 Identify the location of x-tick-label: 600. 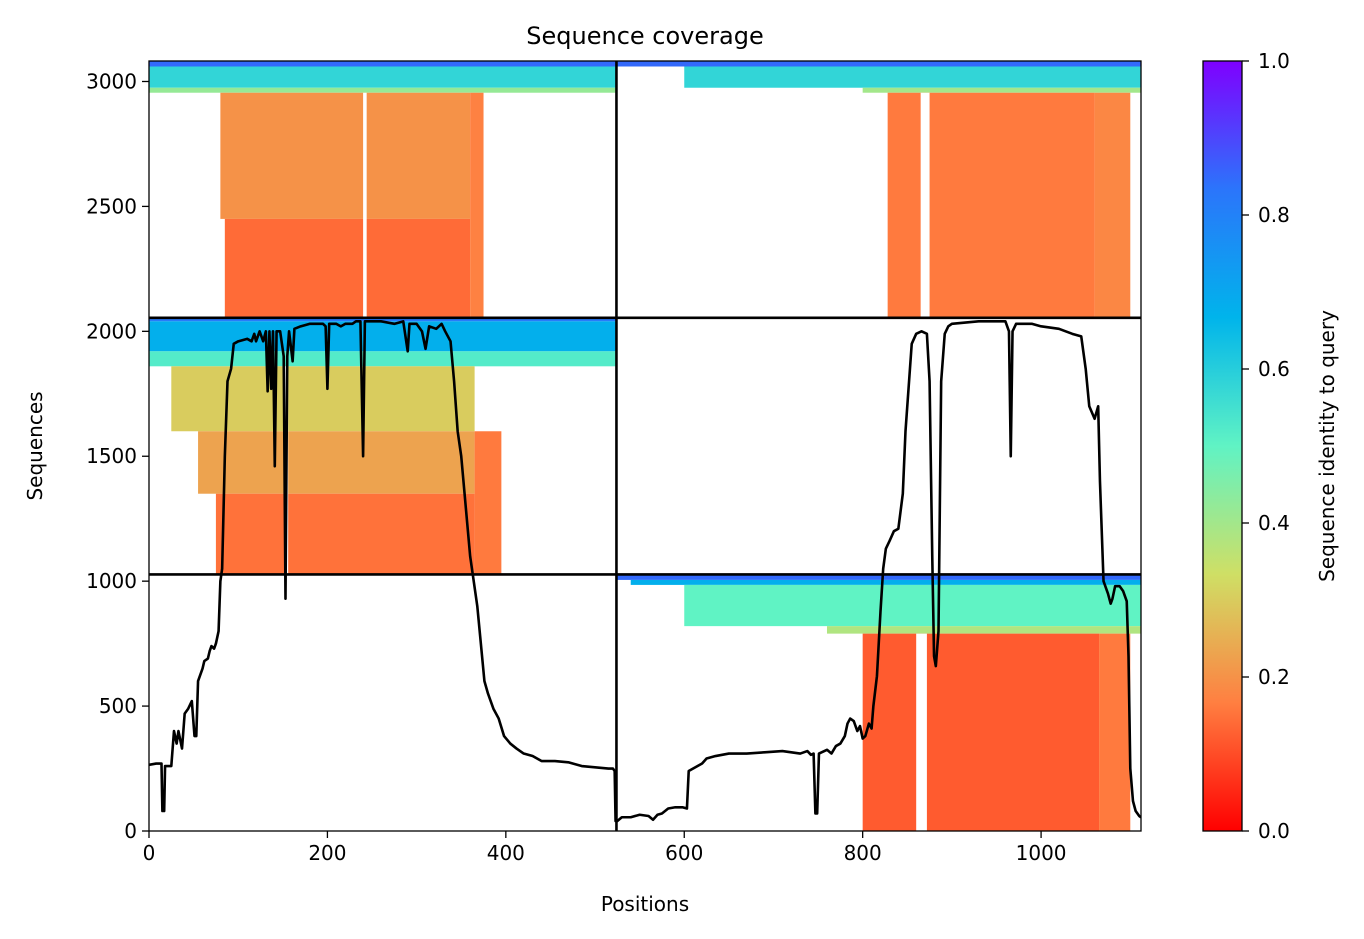
(684, 853).